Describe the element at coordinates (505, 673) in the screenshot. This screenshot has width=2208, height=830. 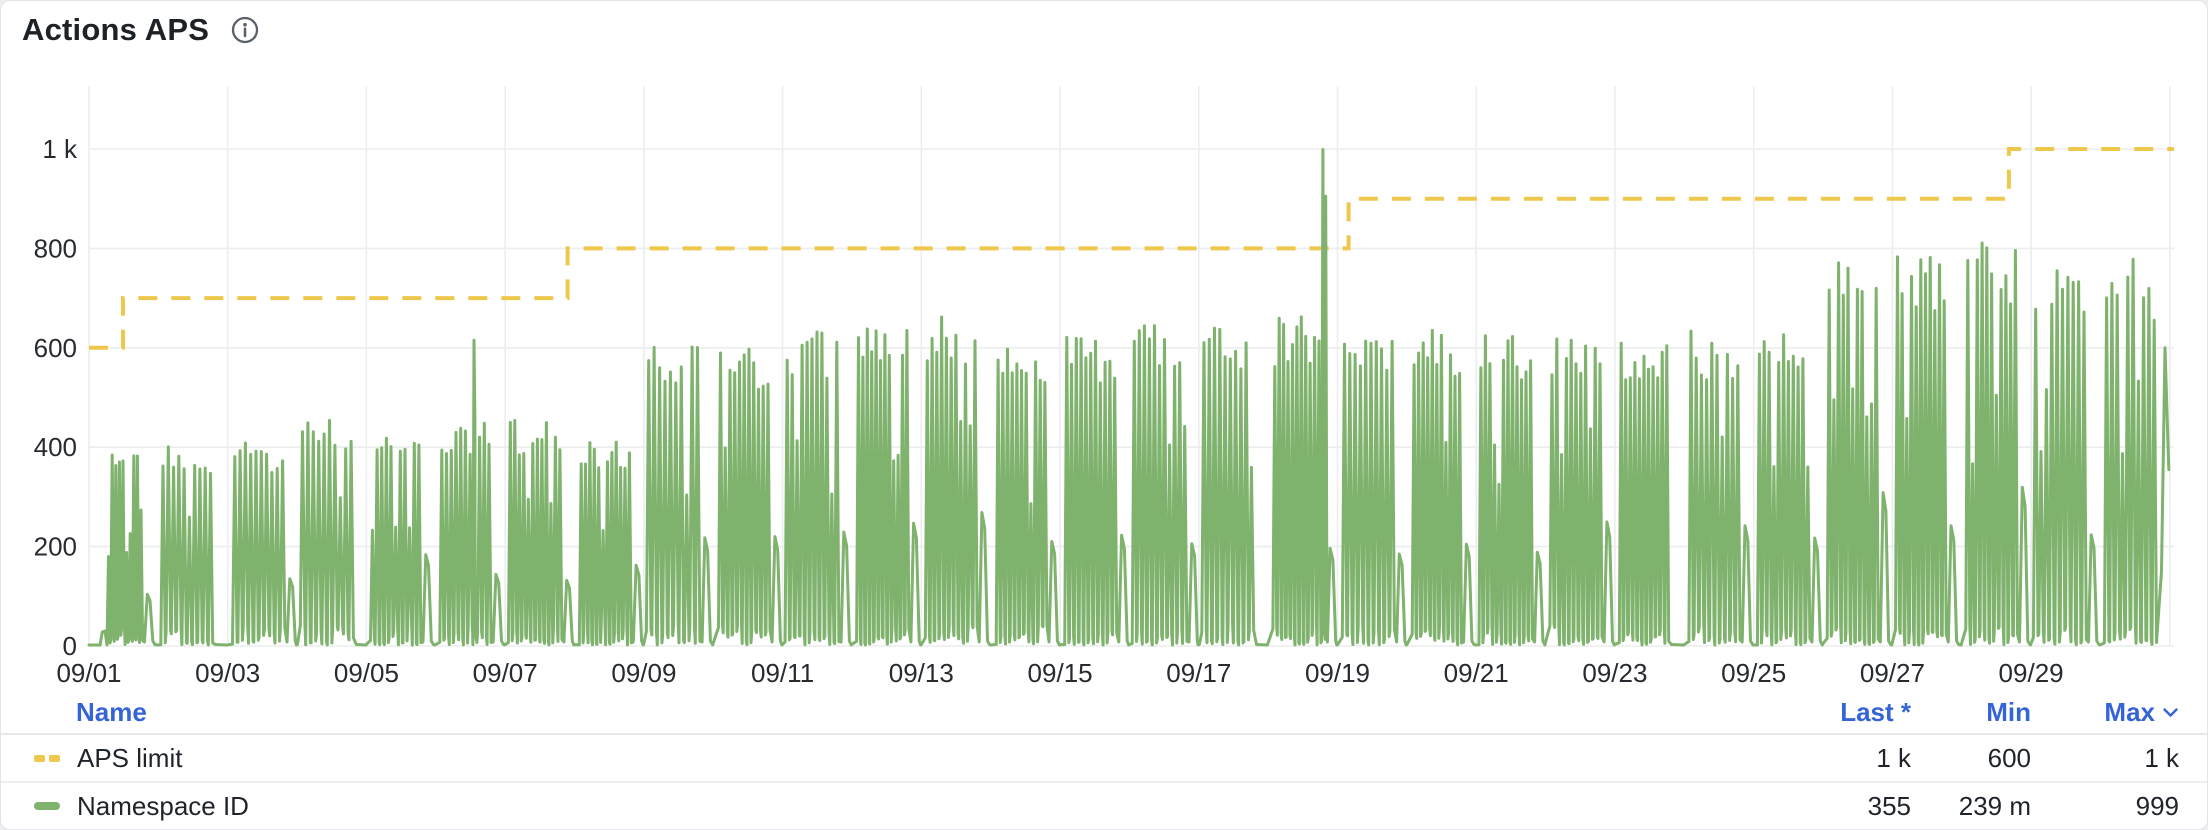
I see `x-axis-tick-label: 09/07` at that location.